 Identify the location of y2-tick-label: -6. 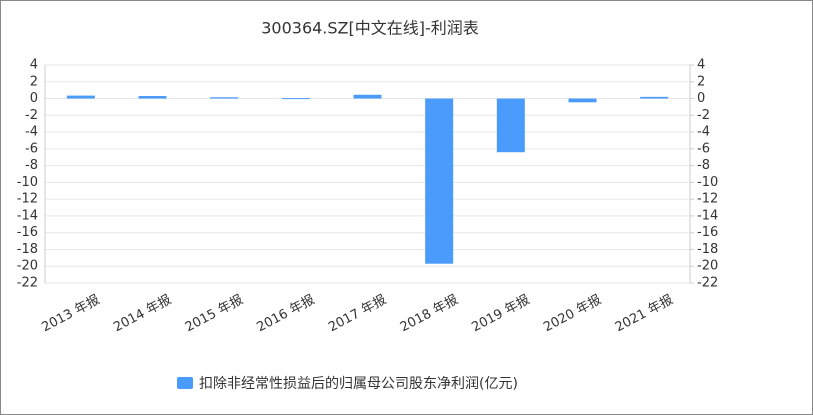
(703, 148).